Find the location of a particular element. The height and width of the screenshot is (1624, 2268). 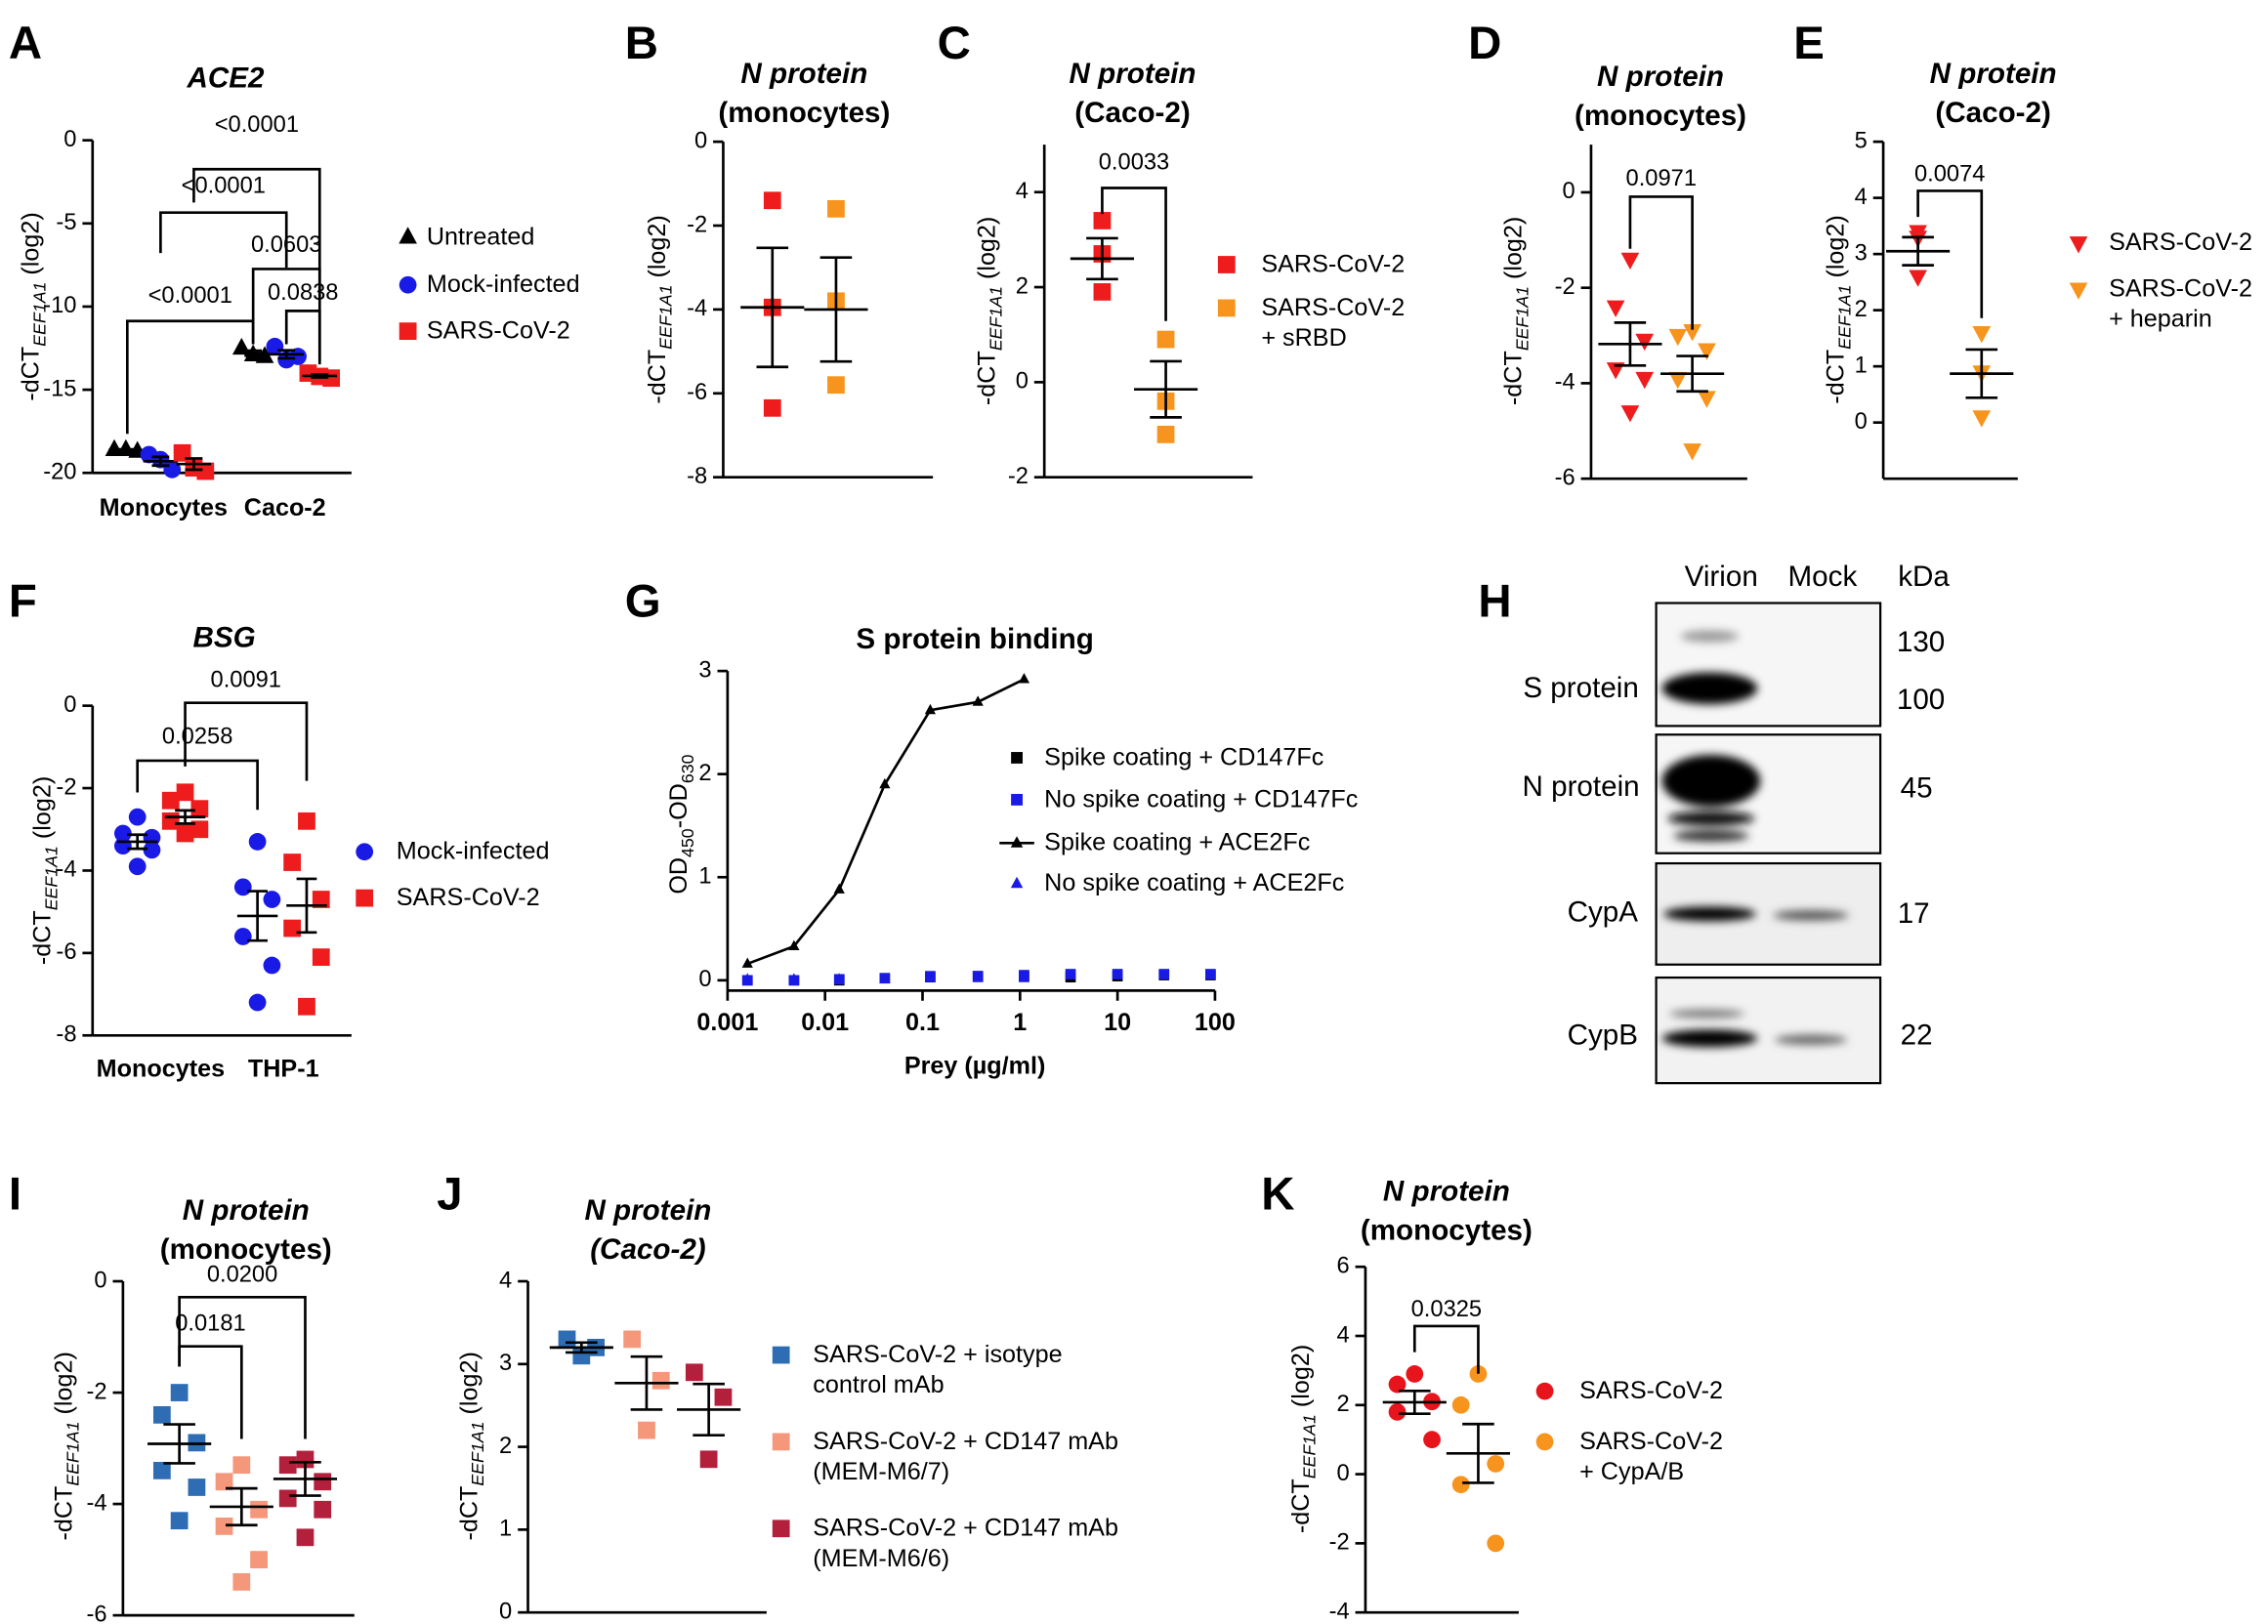

legend-label: SARS-CoV-2 + heparin is located at coordinates (2181, 303).